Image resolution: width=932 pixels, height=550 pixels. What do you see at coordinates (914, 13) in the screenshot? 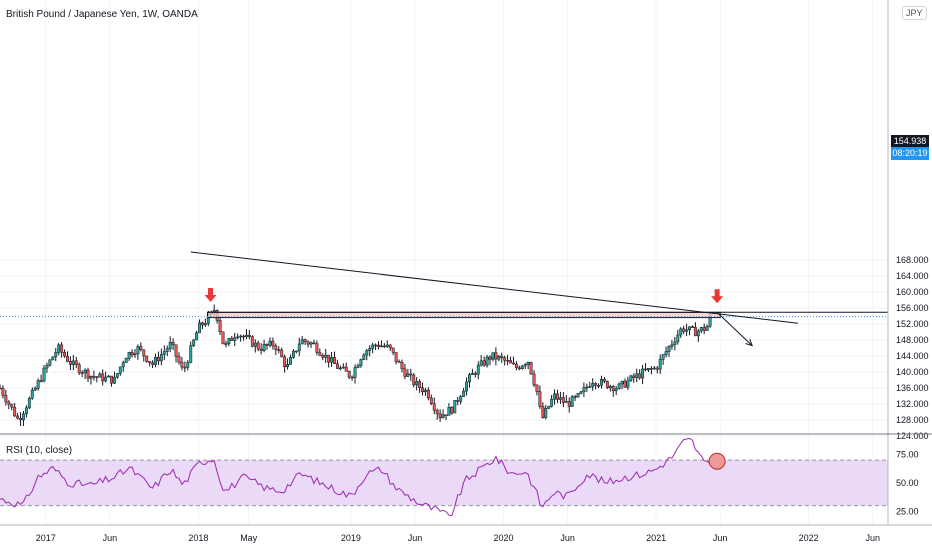
I see `currency-badge: JPY` at bounding box center [914, 13].